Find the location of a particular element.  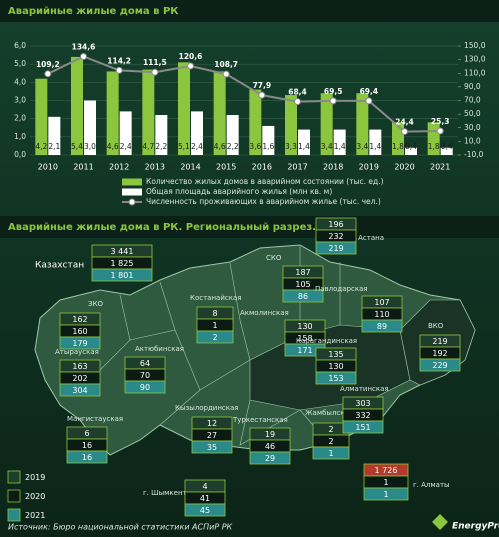

legend-swatch is located at coordinates (132, 182).